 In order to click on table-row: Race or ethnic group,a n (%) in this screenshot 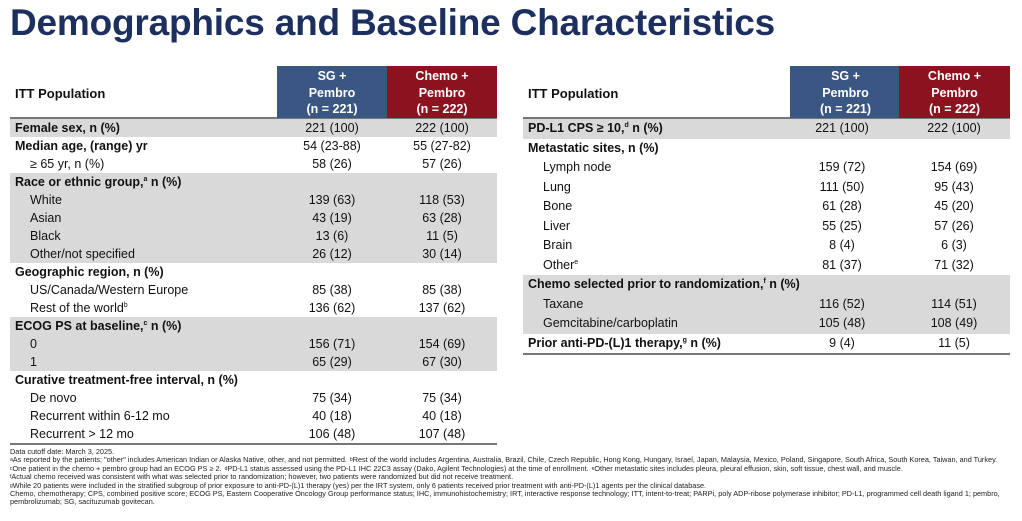, I will do `click(253, 182)`.